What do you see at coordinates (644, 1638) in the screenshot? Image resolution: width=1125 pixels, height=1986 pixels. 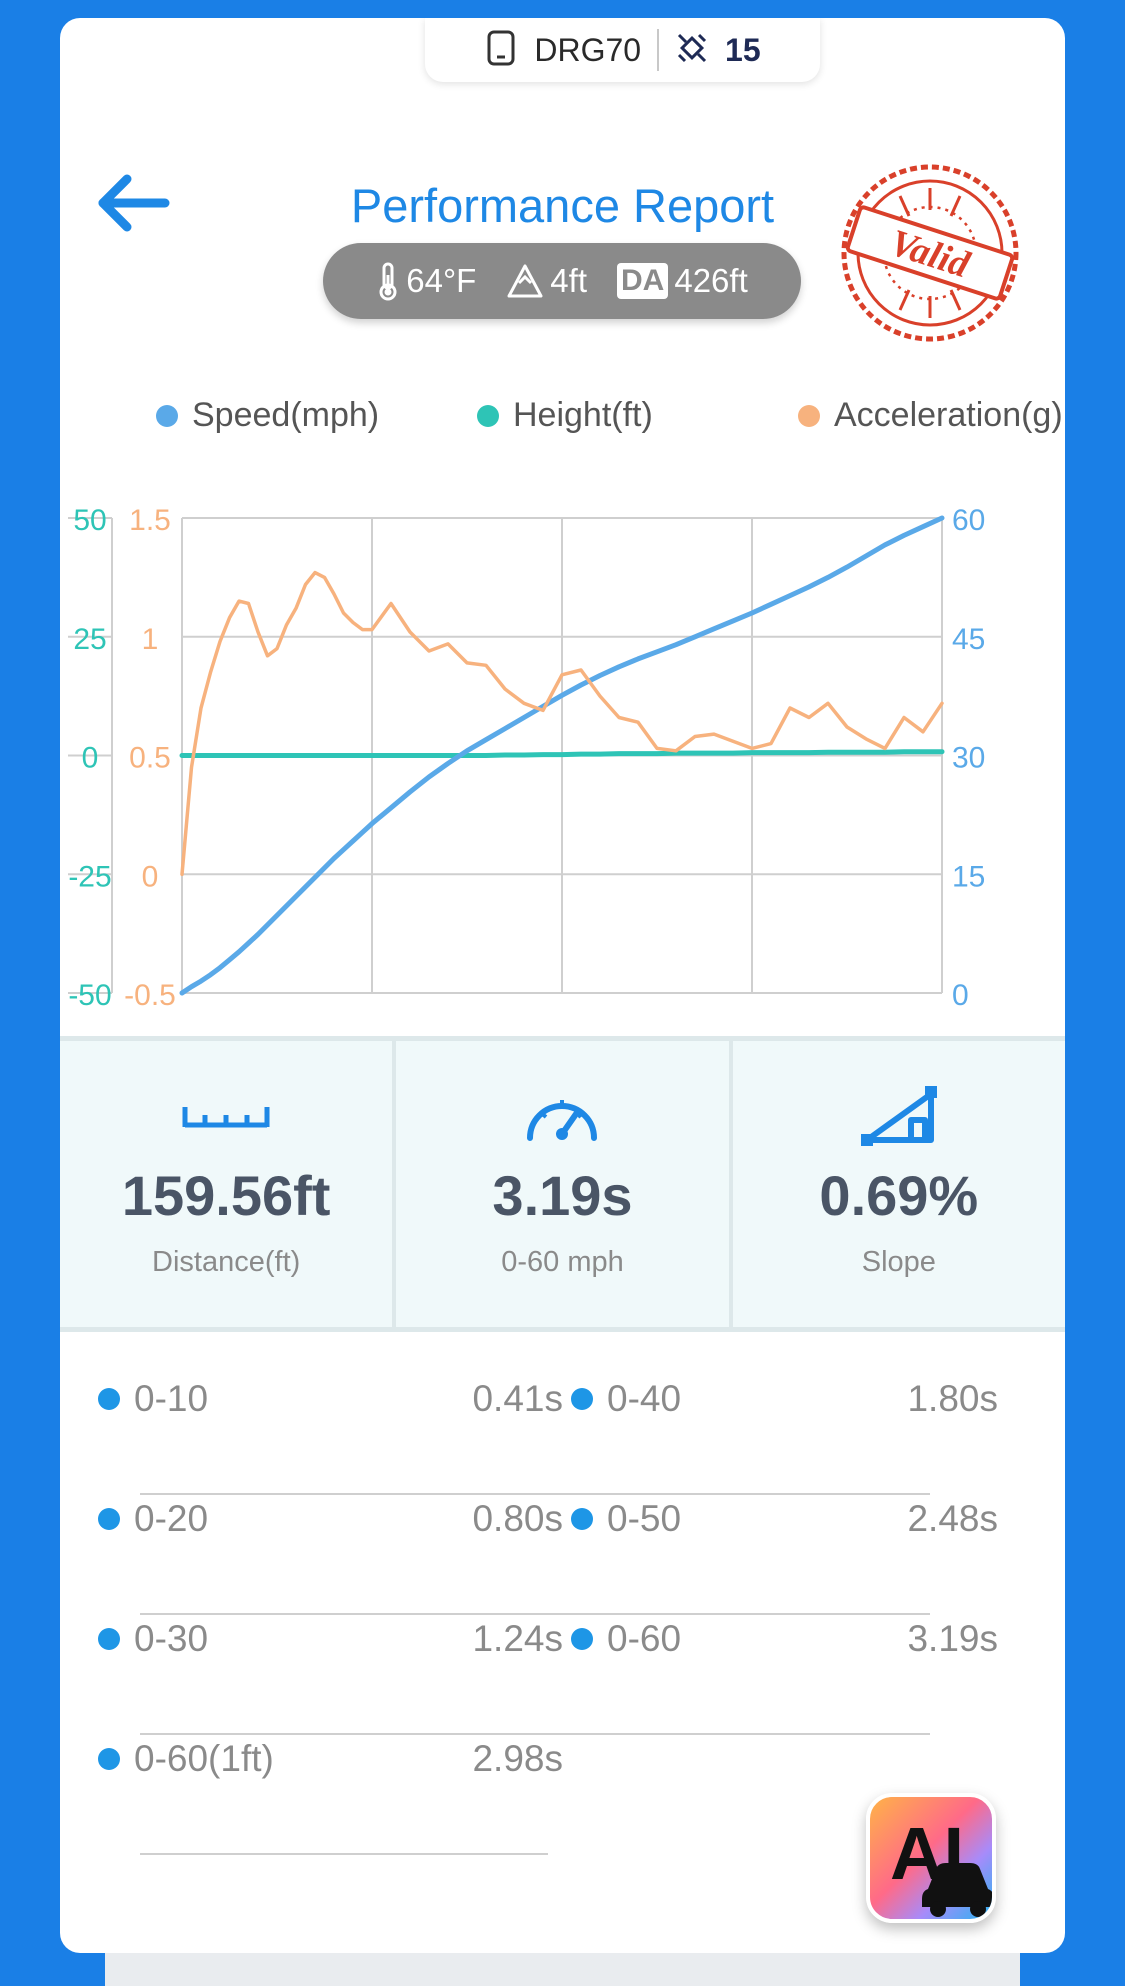 I see `split-label: 0-60` at bounding box center [644, 1638].